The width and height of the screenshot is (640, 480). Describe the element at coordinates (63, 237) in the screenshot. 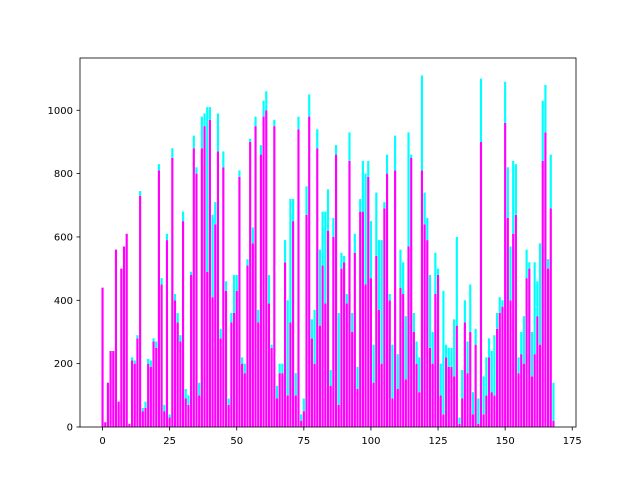

I see `y-tick-label: 600` at that location.